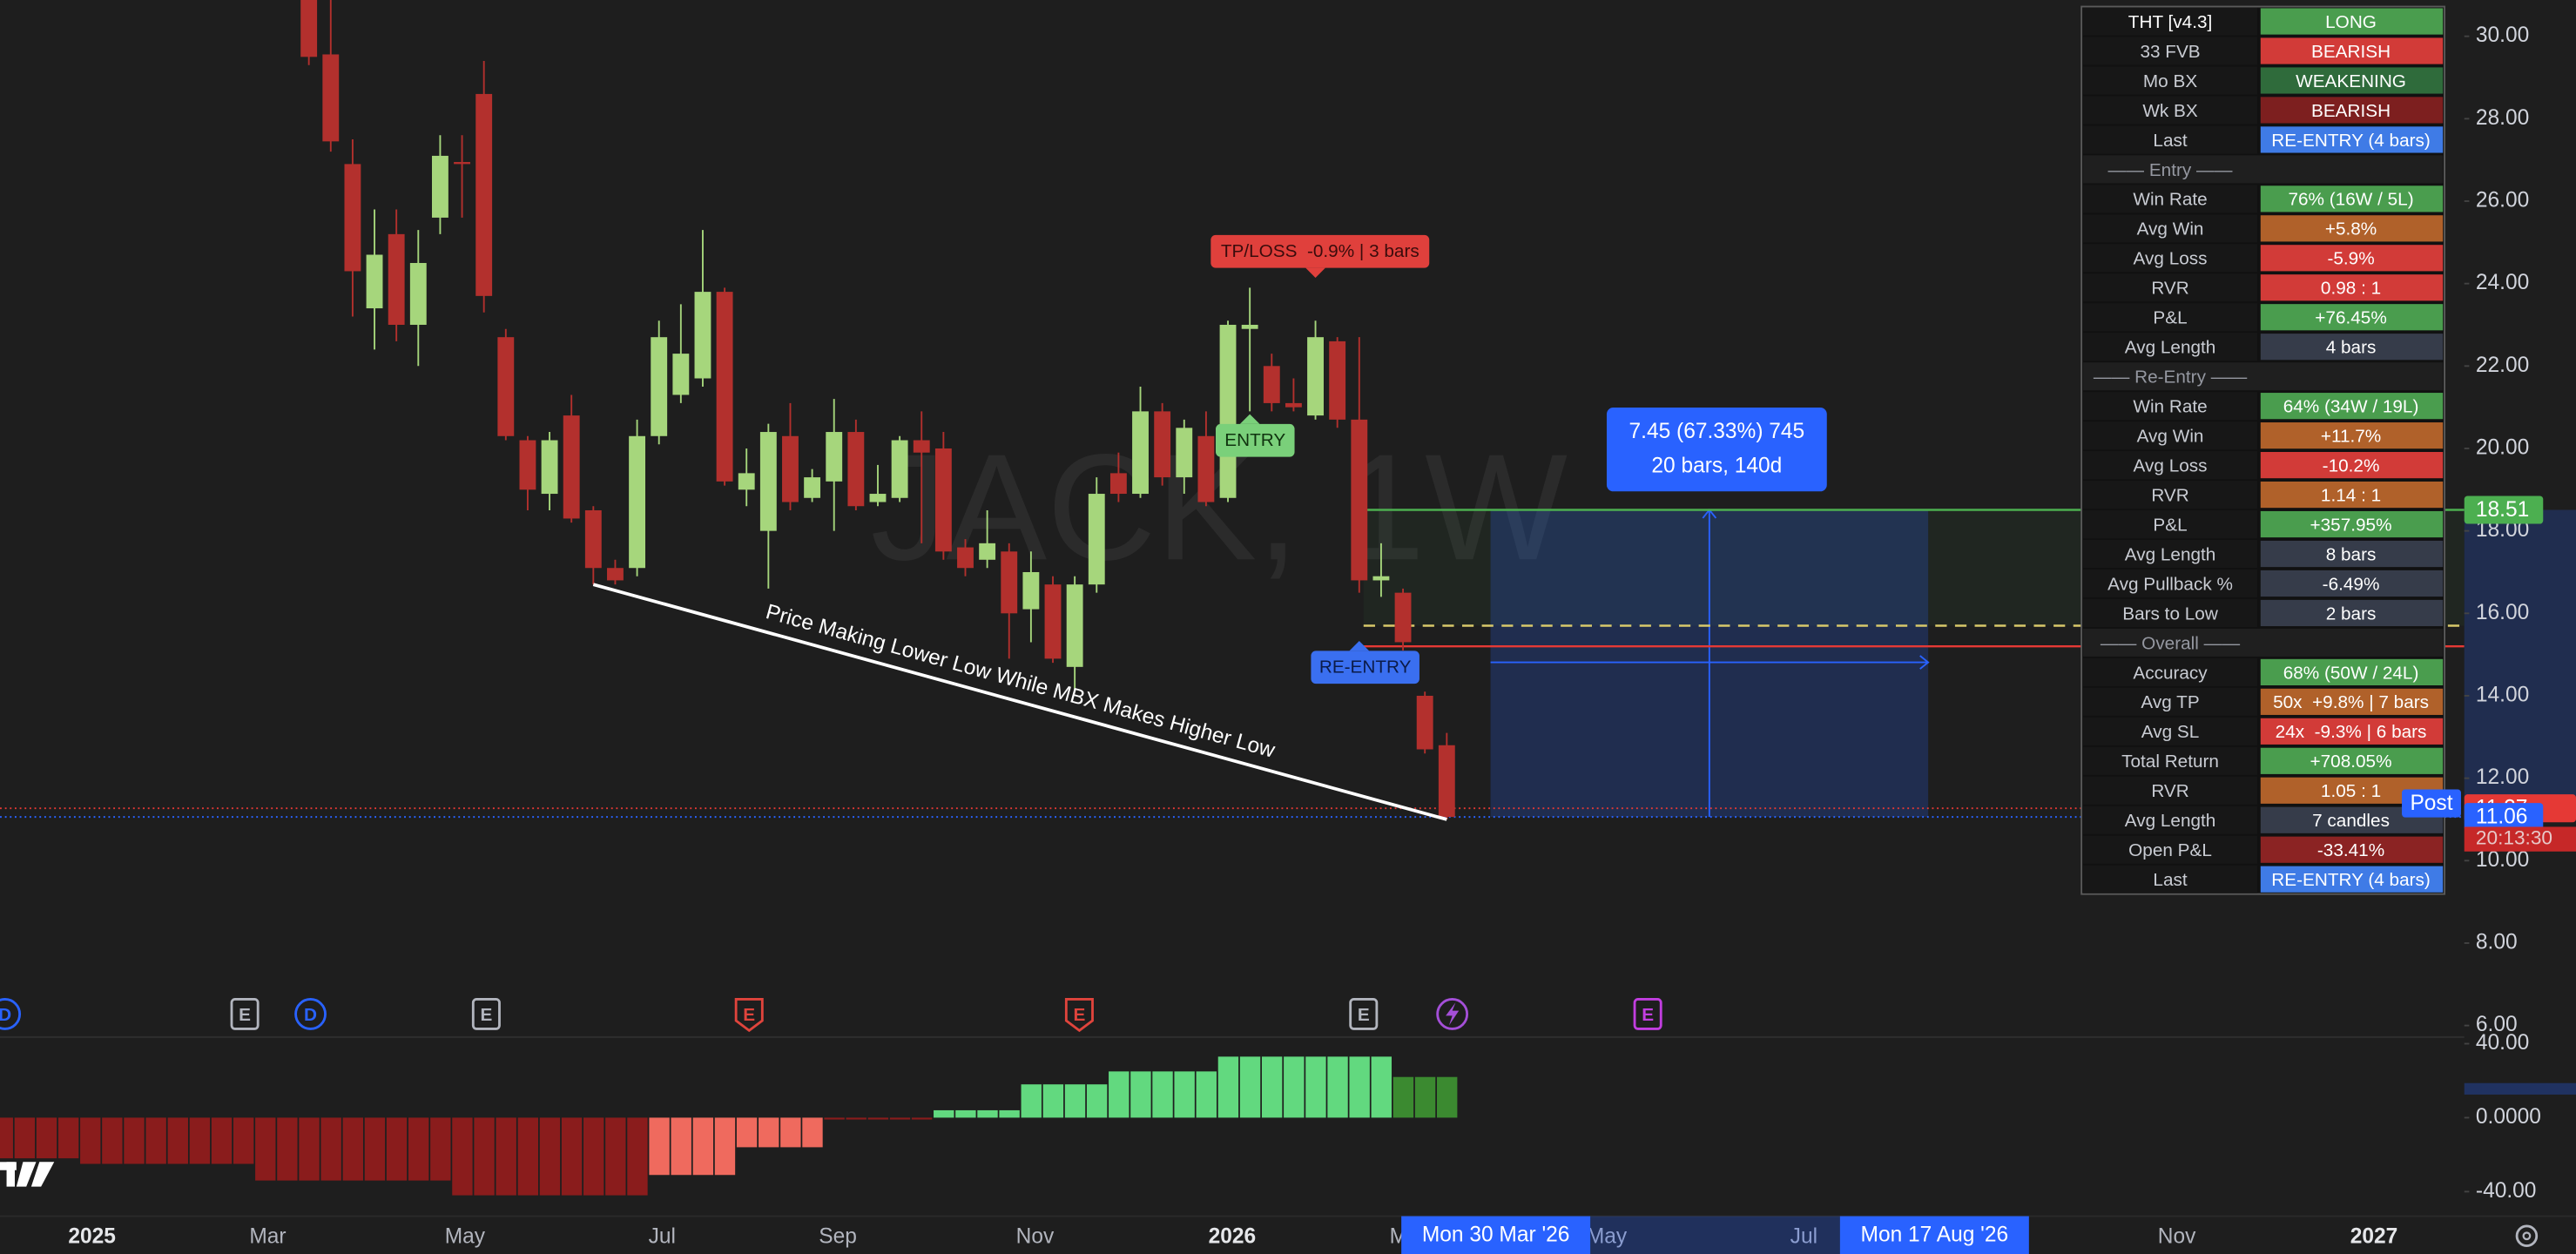 This screenshot has height=1254, width=2576. What do you see at coordinates (1935, 1235) in the screenshot?
I see `time-range-label: Mon 17 Aug '26` at bounding box center [1935, 1235].